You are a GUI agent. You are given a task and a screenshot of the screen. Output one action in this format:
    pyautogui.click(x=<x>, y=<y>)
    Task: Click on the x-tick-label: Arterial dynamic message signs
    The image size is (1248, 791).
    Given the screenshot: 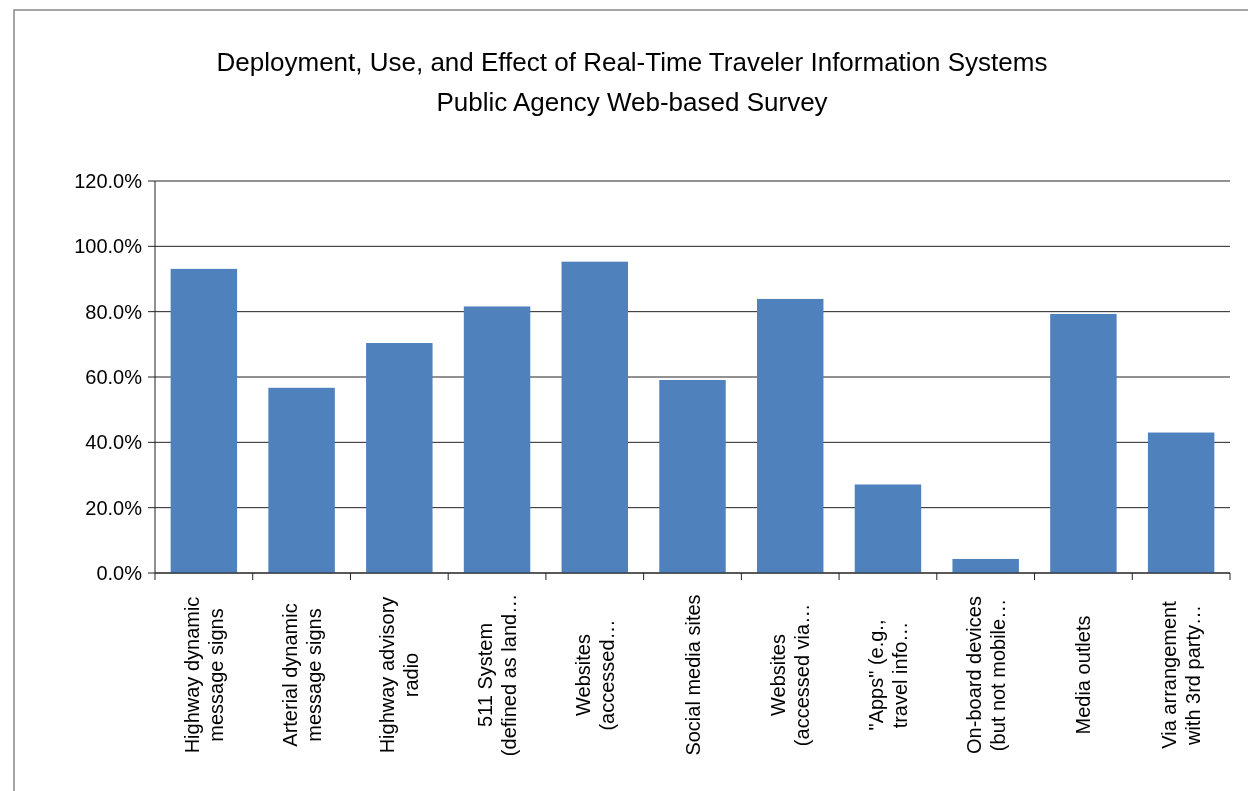 What is the action you would take?
    pyautogui.click(x=301, y=675)
    